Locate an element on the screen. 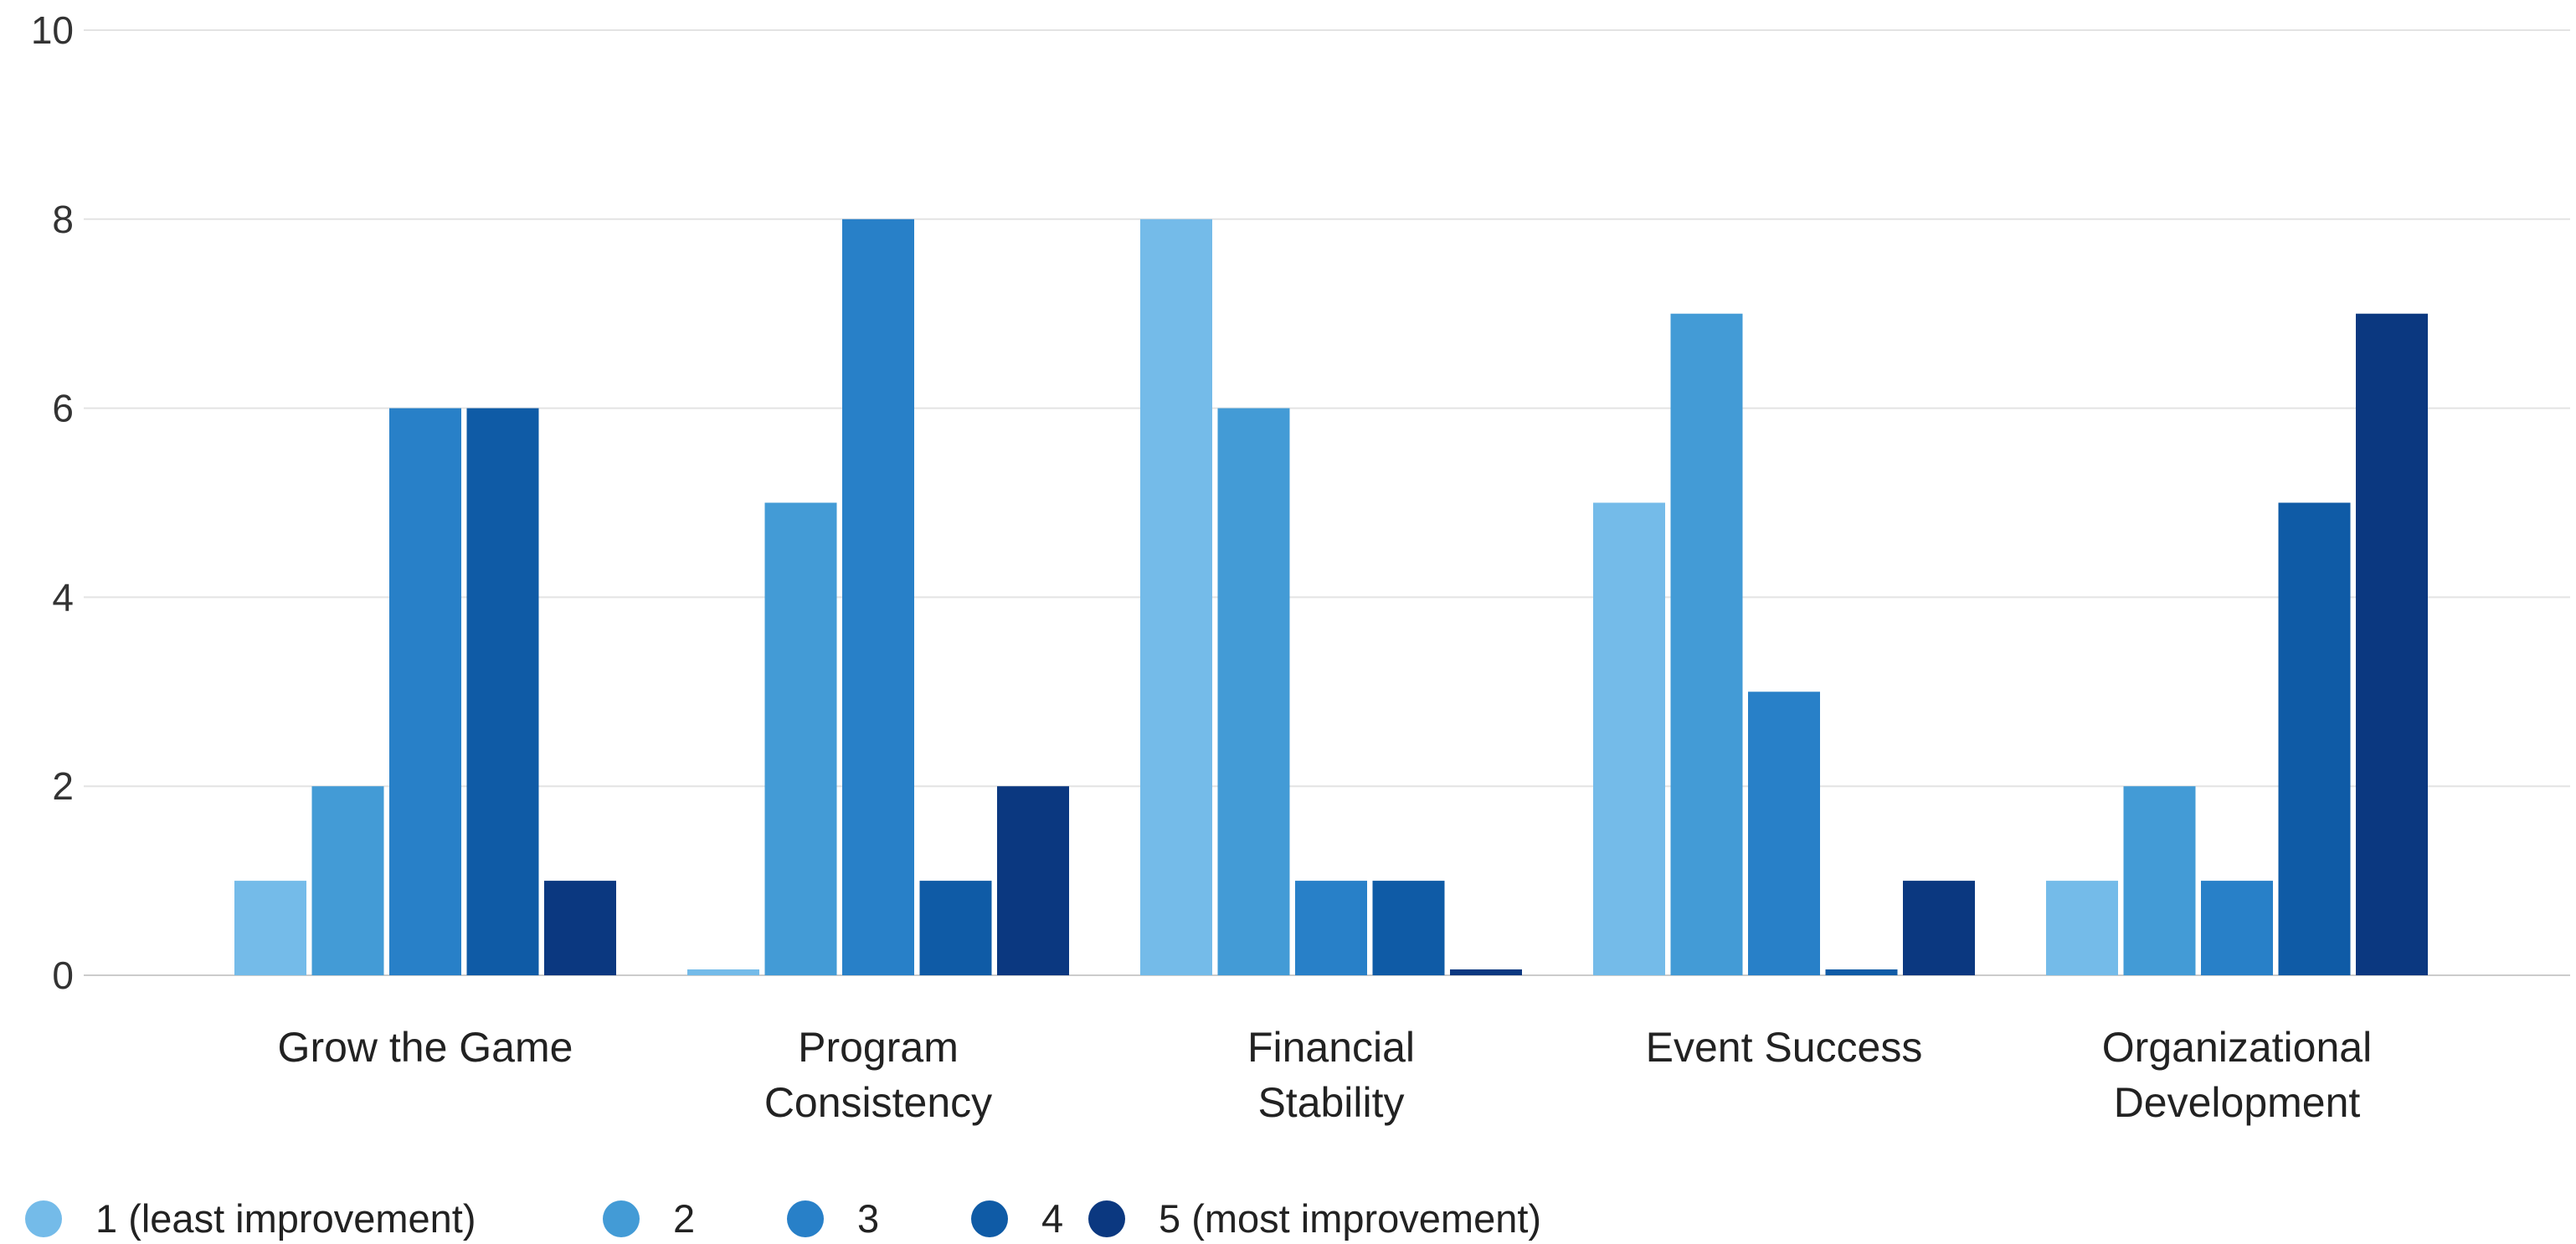 This screenshot has height=1244, width=2576. x-tick-label: Consistency is located at coordinates (878, 1102).